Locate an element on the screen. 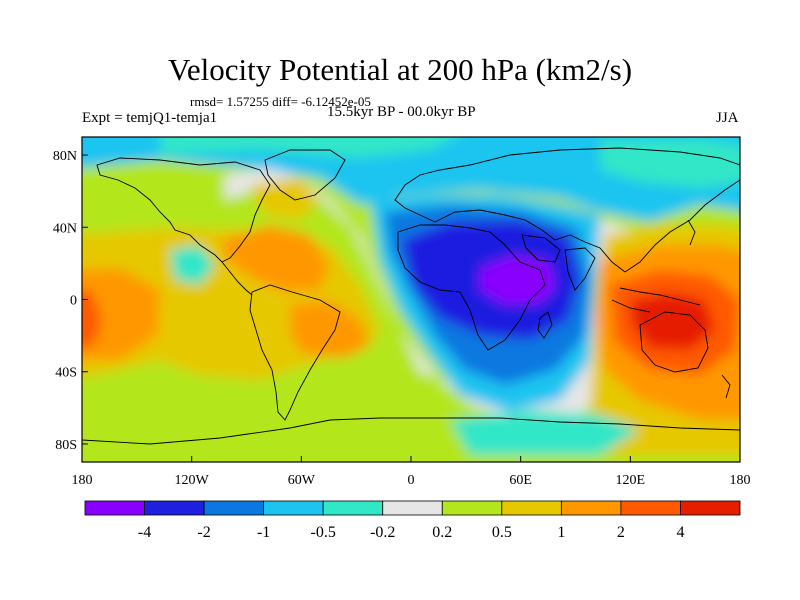 The width and height of the screenshot is (800, 600). coast-japan is located at coordinates (691, 232).